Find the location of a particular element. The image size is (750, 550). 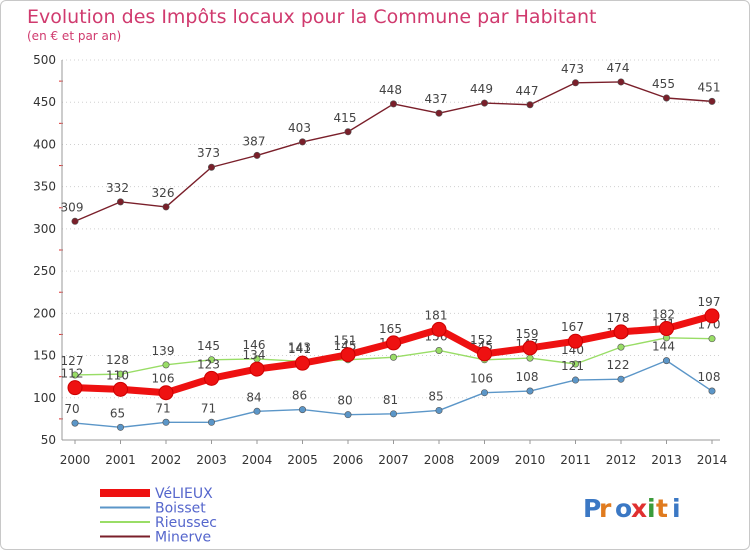

y-tick-label: 100 is located at coordinates (44, 398).